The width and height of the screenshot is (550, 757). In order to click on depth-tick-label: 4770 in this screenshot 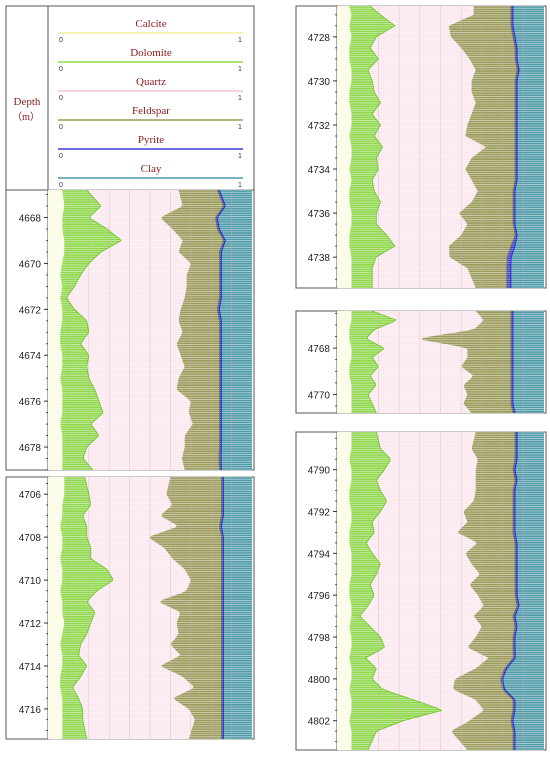, I will do `click(319, 395)`.